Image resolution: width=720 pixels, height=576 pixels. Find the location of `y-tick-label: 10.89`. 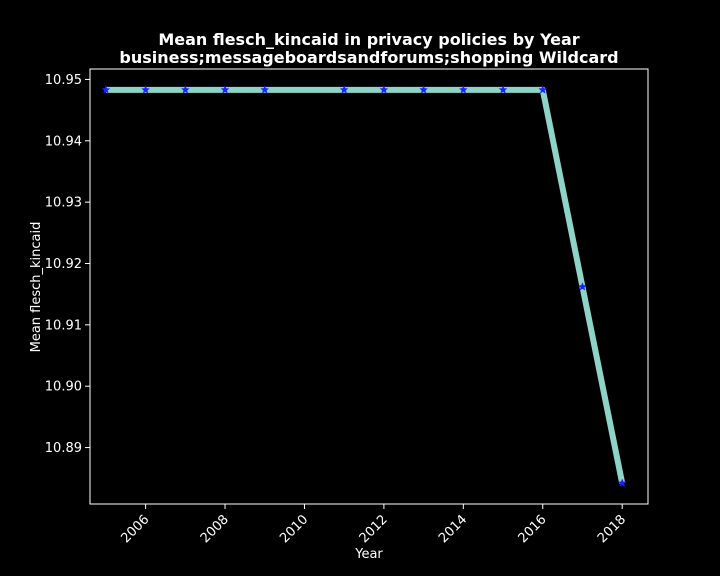

y-tick-label: 10.89 is located at coordinates (63, 448).